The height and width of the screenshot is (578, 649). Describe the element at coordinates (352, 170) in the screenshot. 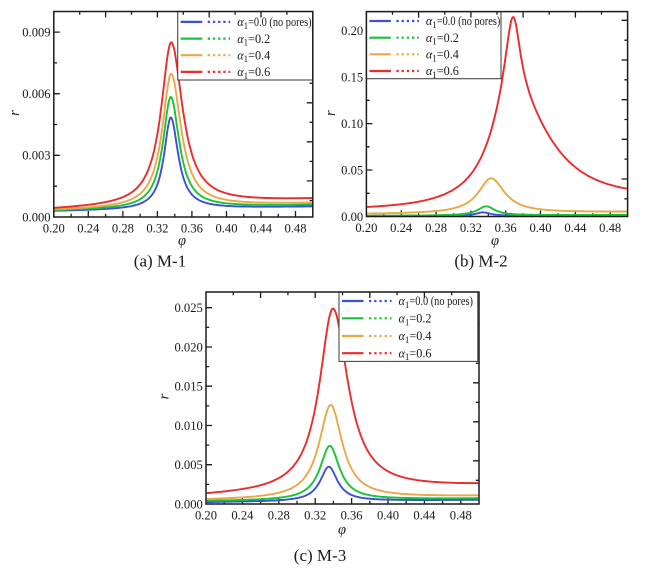

I see `svg-text: 0.05` at that location.